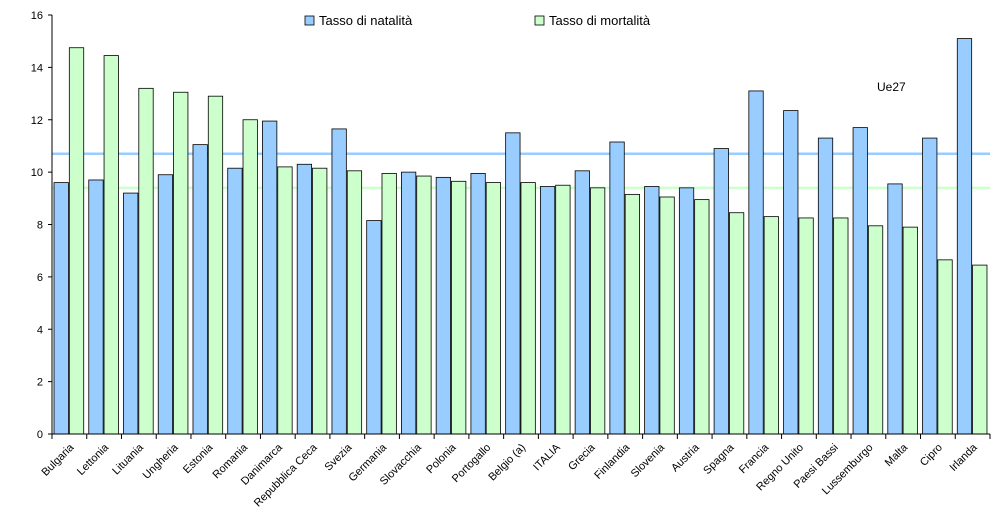  I want to click on y-tick-label: 2, so click(40, 383).